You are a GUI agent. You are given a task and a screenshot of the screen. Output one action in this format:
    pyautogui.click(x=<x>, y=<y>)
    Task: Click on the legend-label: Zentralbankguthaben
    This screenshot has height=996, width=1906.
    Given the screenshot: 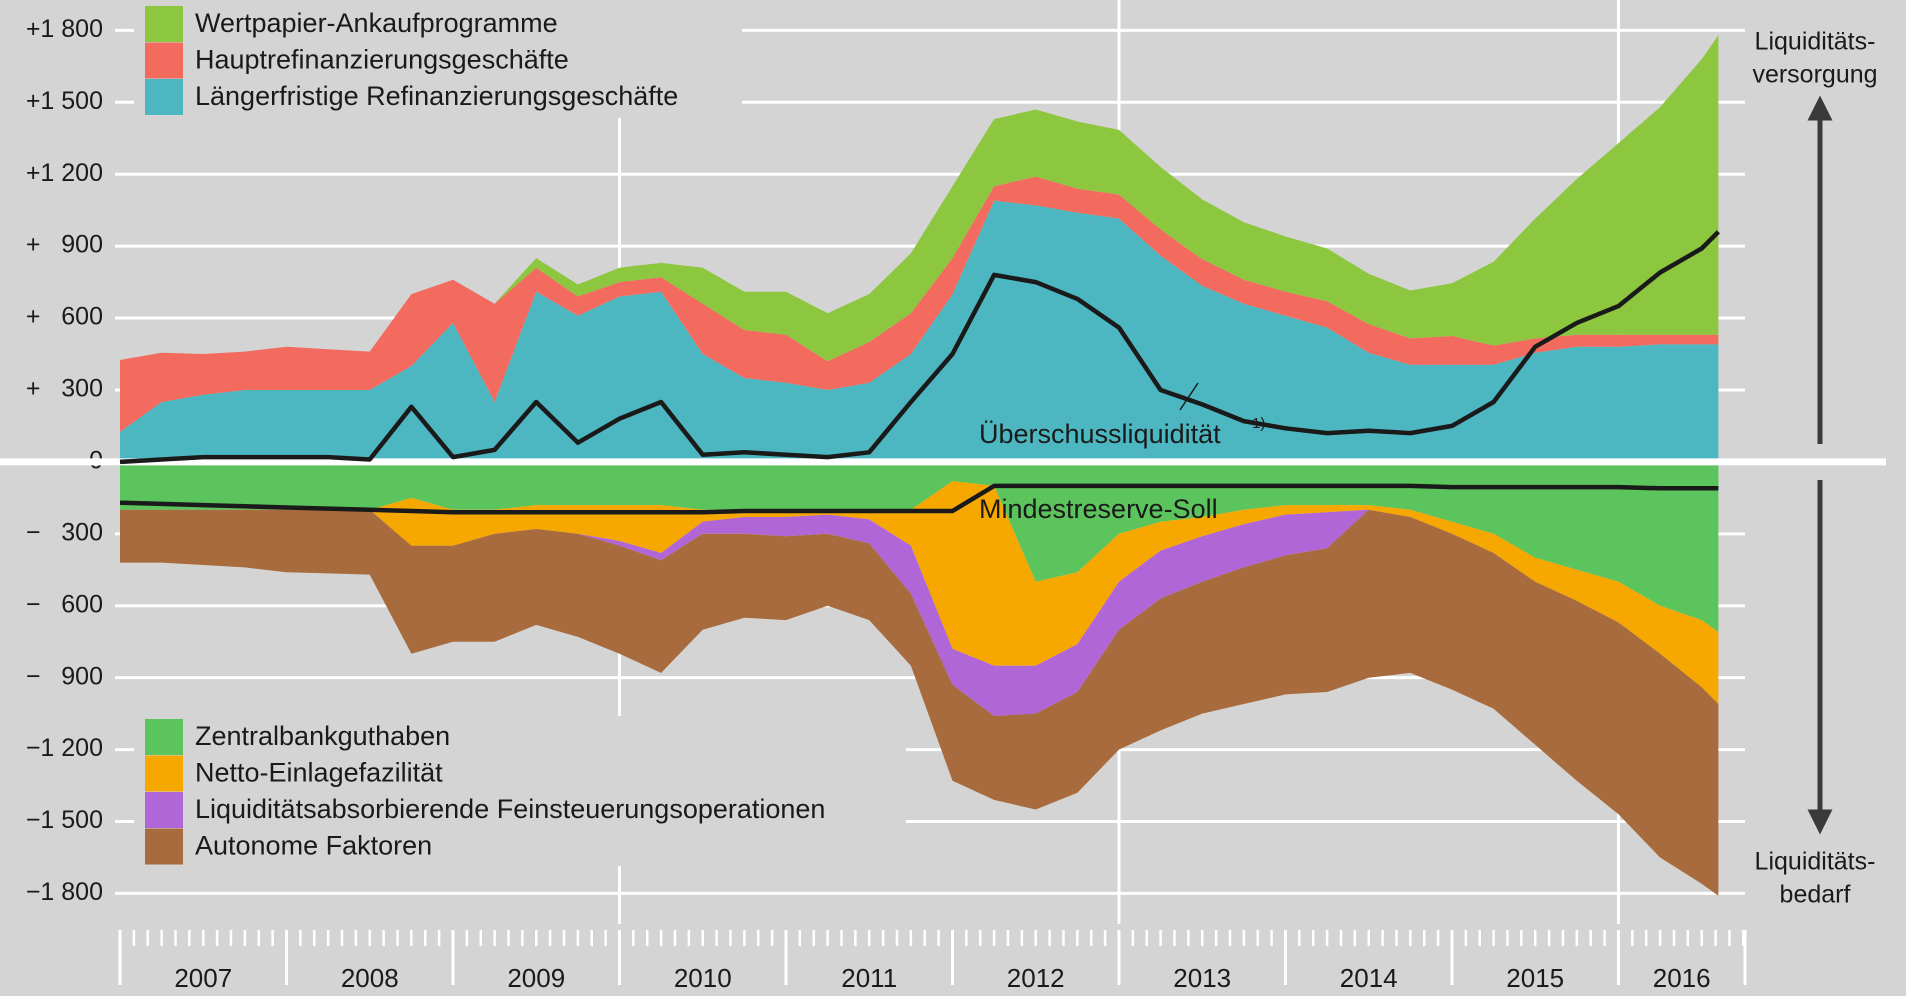 What is the action you would take?
    pyautogui.click(x=322, y=736)
    